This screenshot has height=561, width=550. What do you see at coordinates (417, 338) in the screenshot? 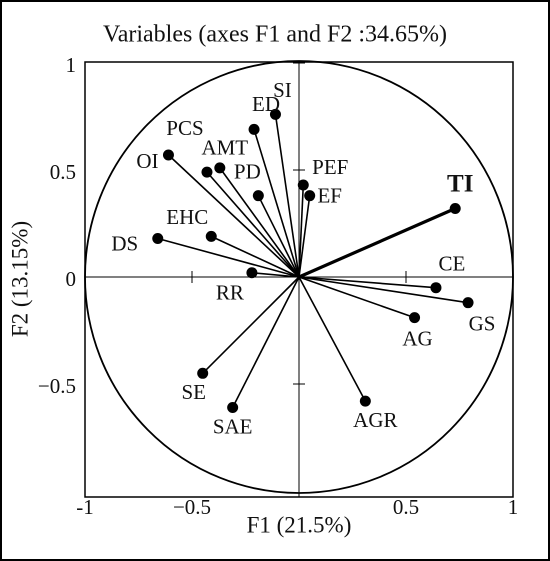
I see `point-label: AG` at bounding box center [417, 338].